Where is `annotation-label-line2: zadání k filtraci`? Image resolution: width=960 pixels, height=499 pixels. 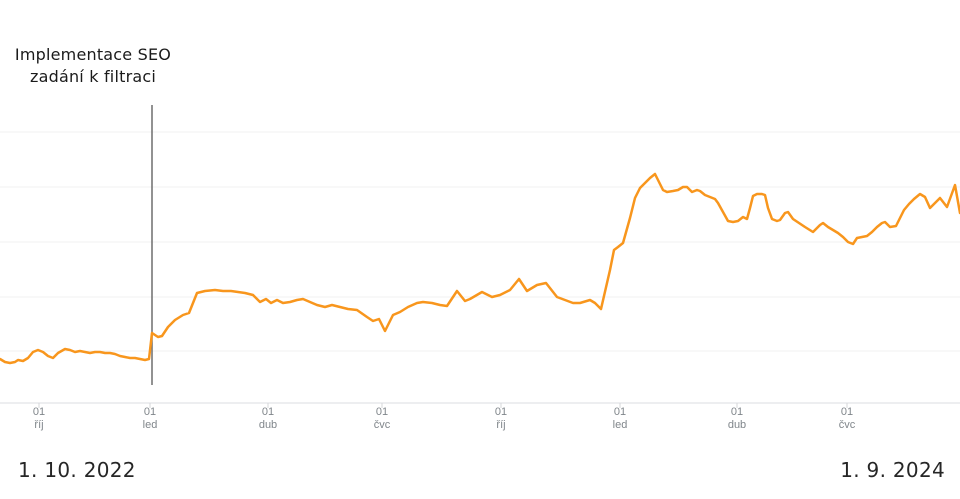
annotation-label-line2: zadání k filtraci is located at coordinates (92, 76).